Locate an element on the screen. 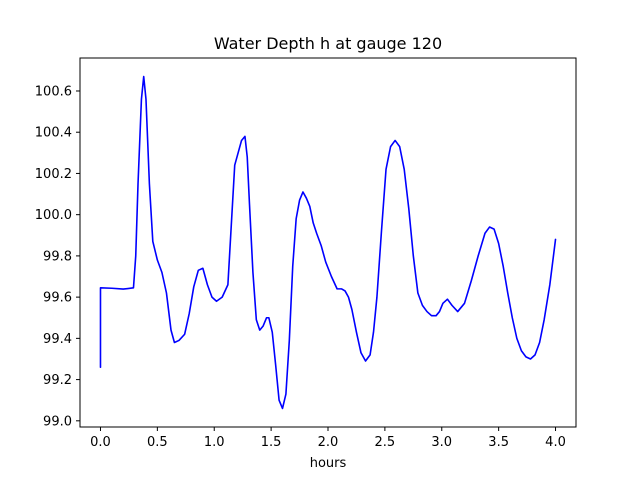 The image size is (640, 480). x-tick-label: 2.5 is located at coordinates (385, 442).